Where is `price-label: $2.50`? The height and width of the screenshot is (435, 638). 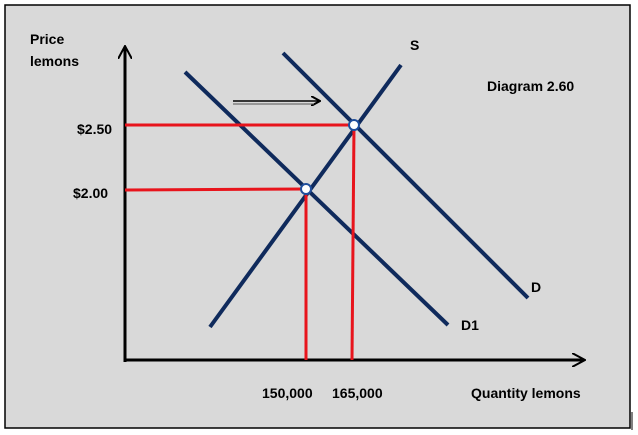 price-label: $2.50 is located at coordinates (94, 129).